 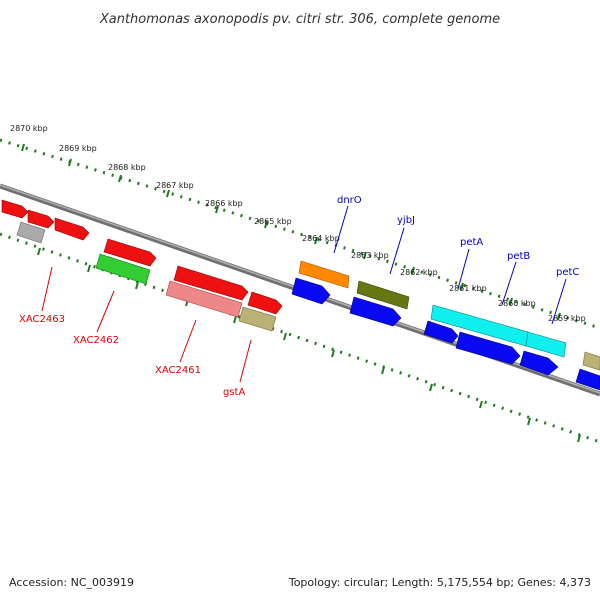 I want to click on gene-label-xac2461: XAC2461, so click(x=178, y=370).